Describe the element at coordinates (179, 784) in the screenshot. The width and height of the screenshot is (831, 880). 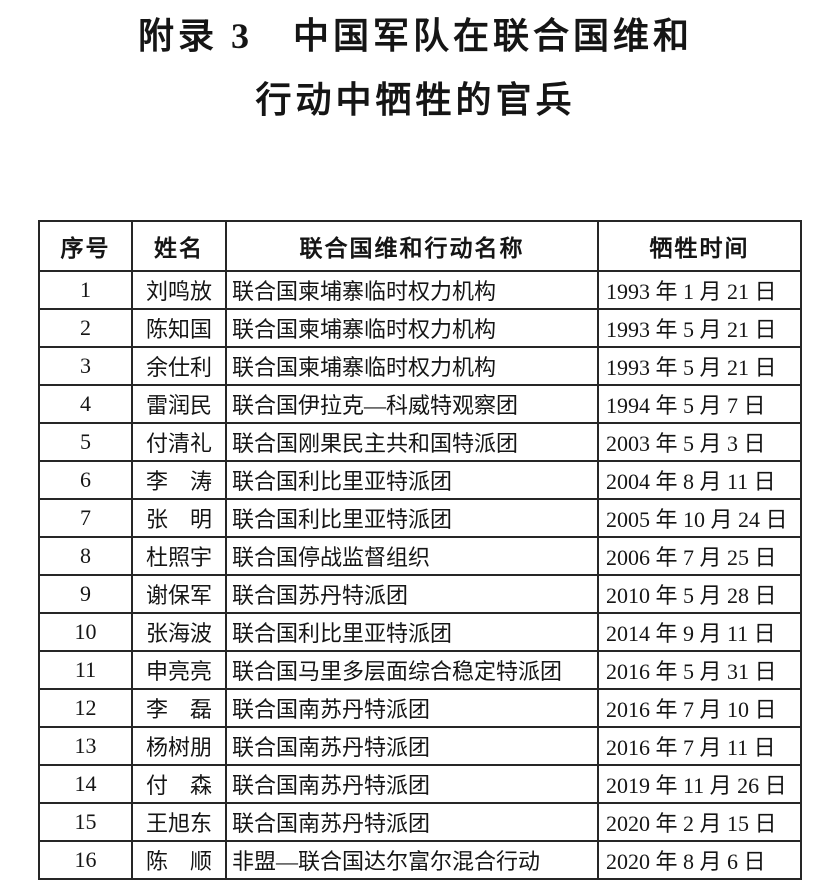
I see `name-cell: 付 森` at that location.